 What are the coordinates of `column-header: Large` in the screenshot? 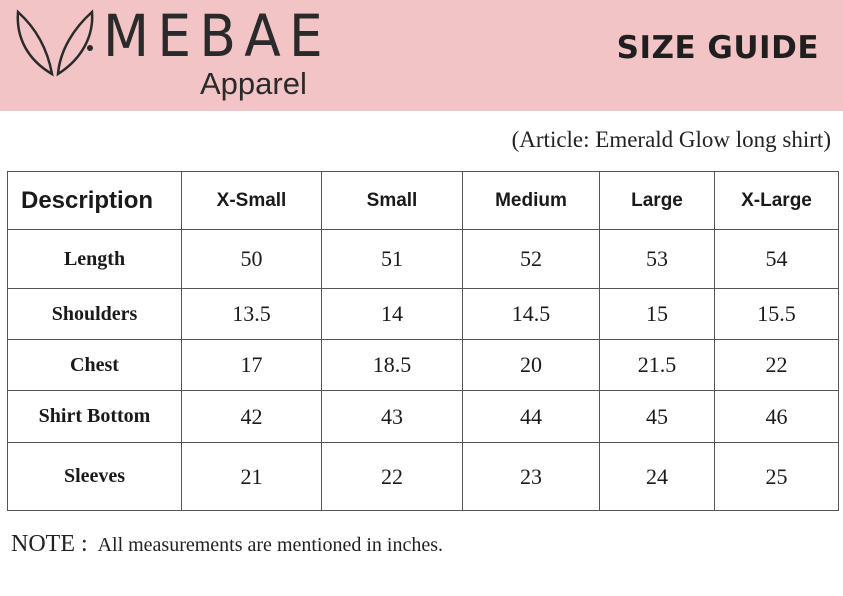 It's located at (657, 200).